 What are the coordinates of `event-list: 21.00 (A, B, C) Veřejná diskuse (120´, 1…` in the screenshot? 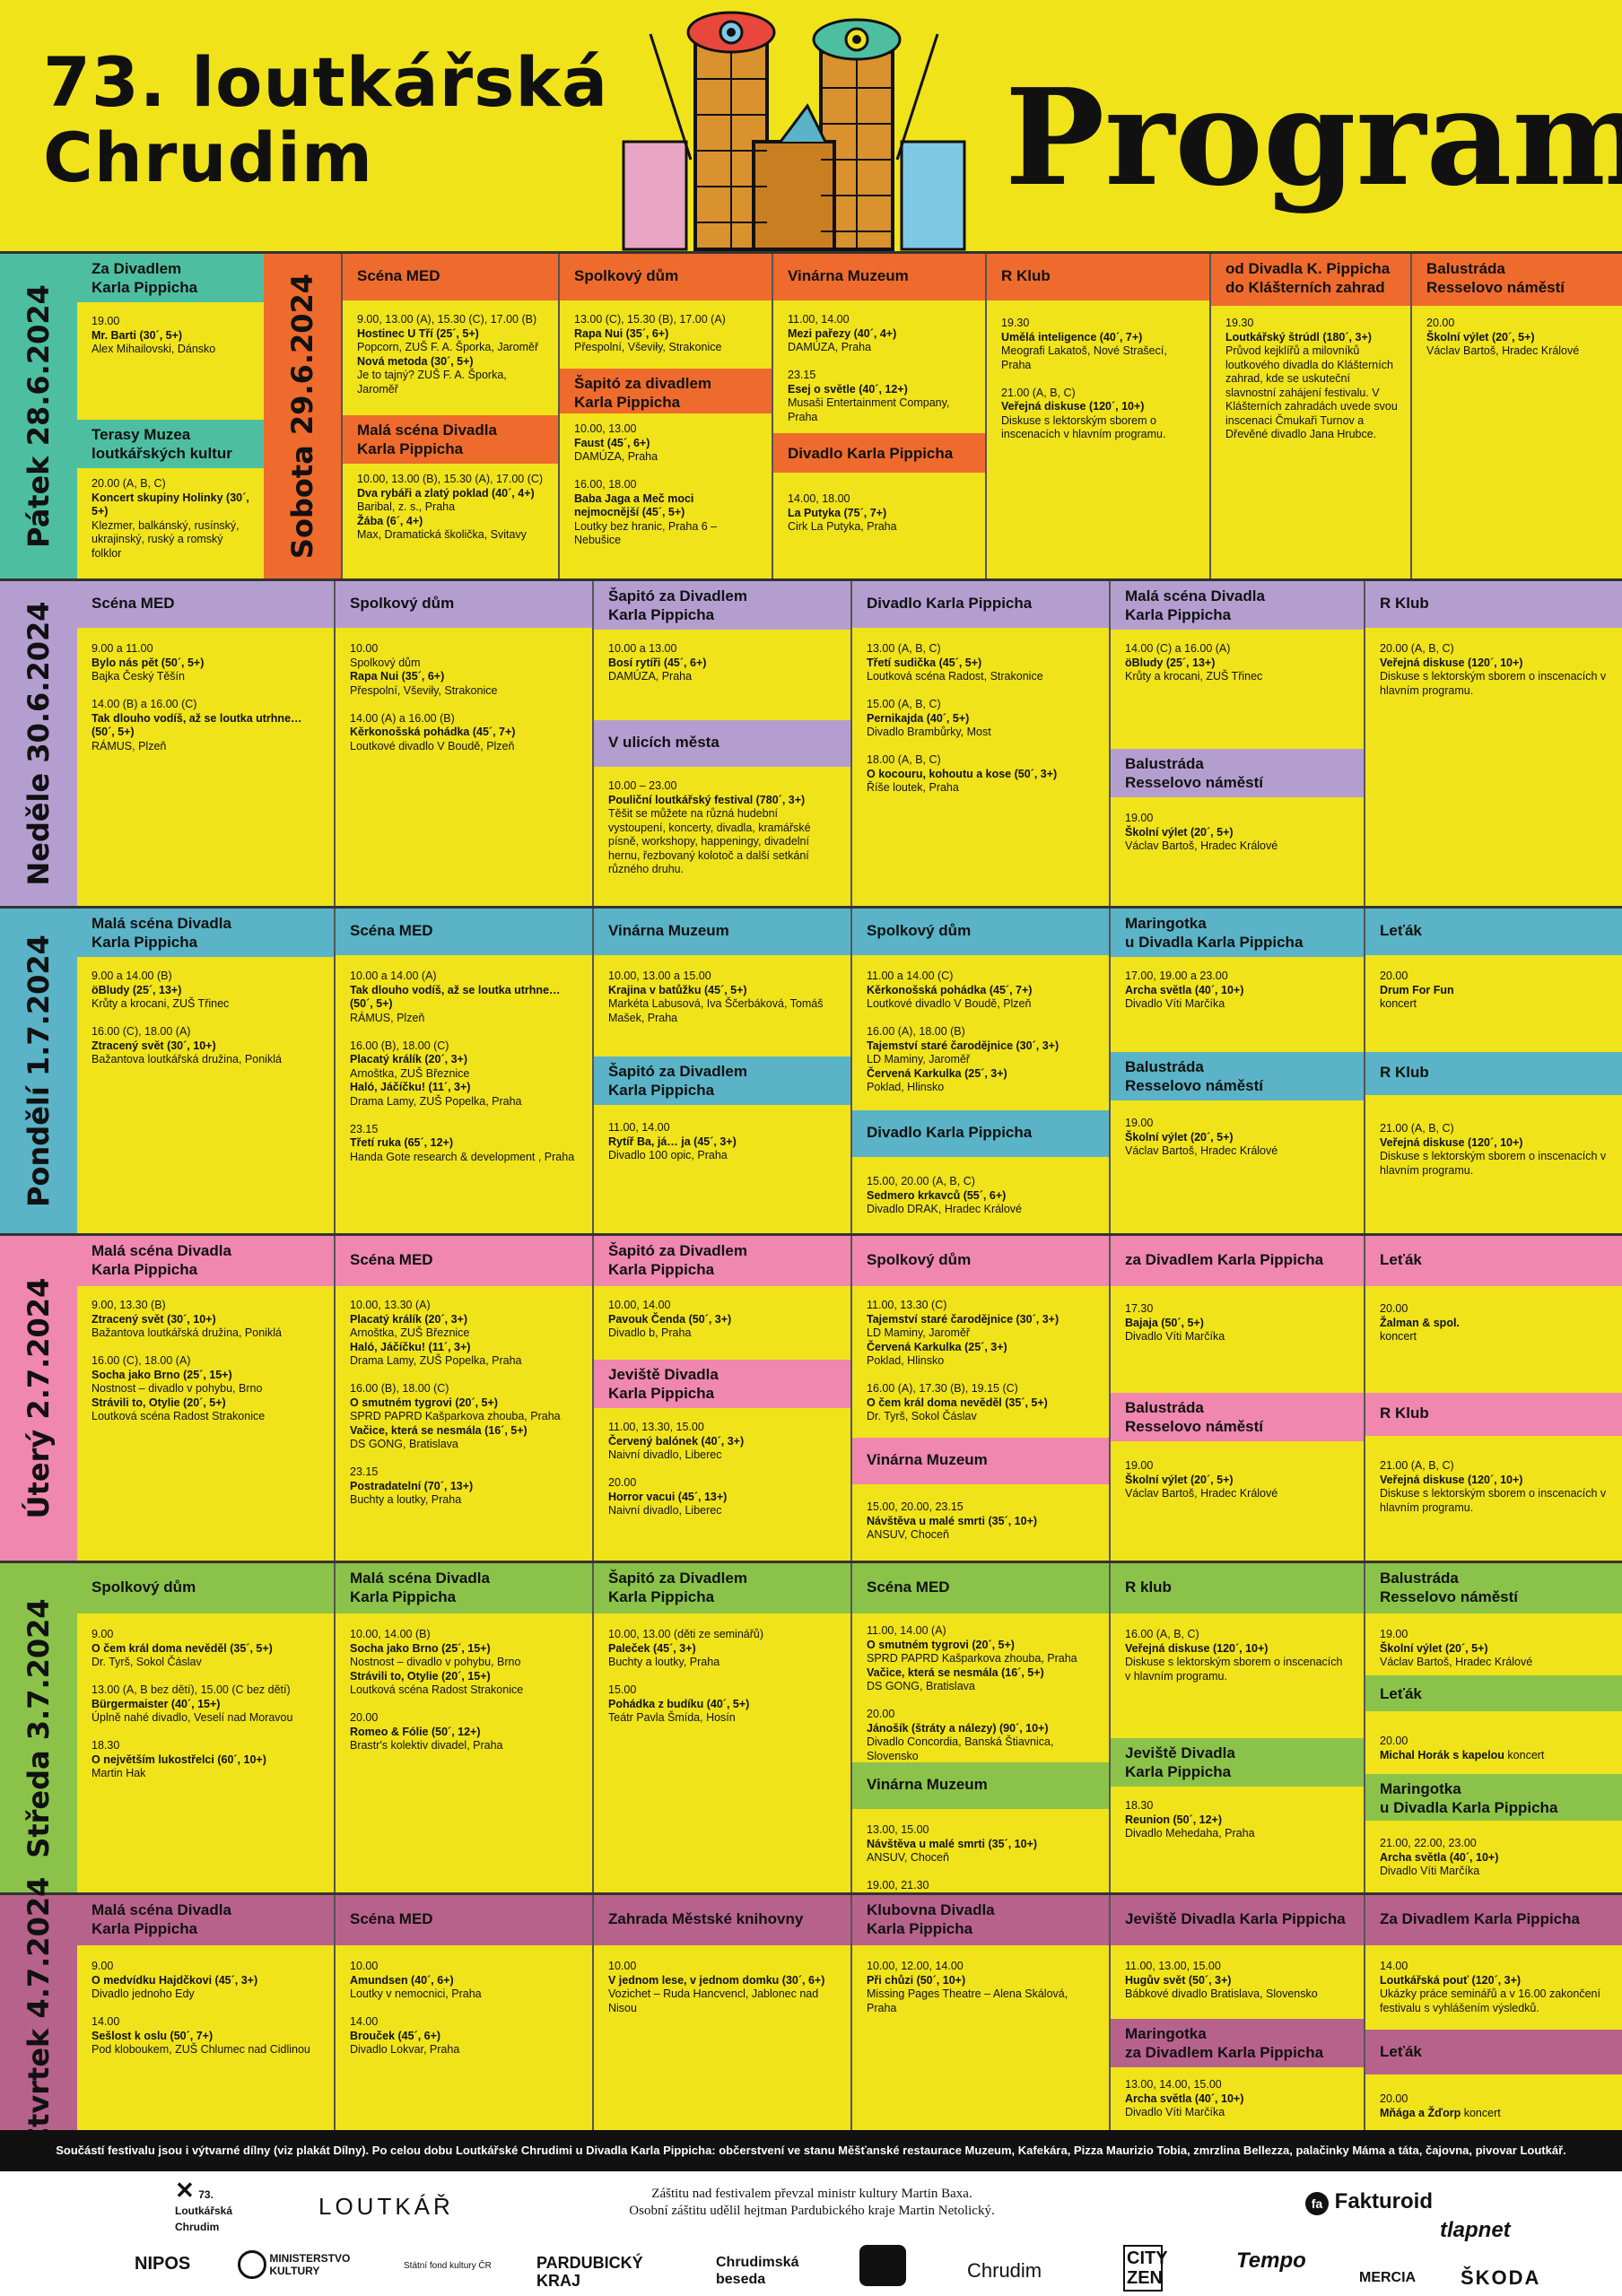 It's located at (1493, 1149).